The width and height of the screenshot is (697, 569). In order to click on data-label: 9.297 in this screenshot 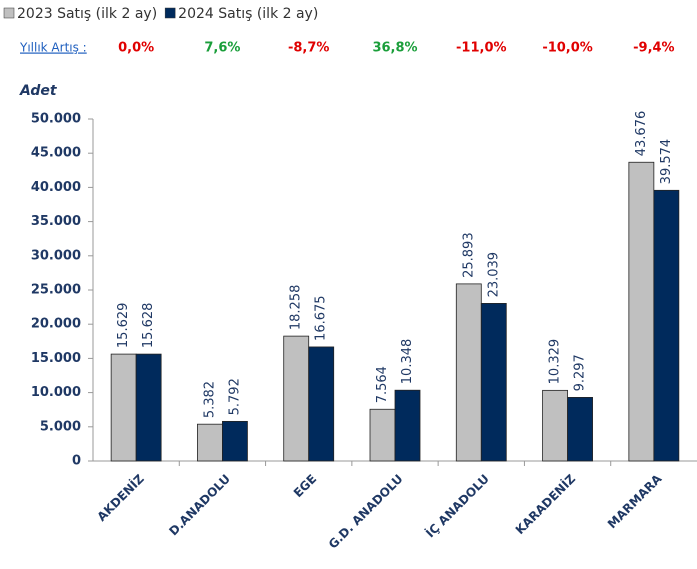, I will do `click(580, 372)`.